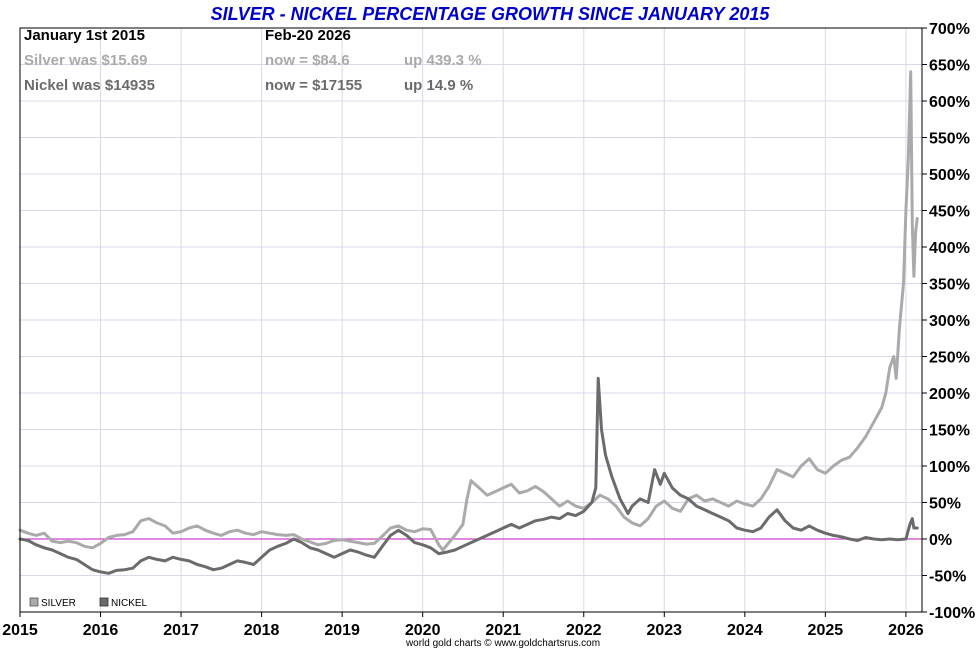 Image resolution: width=980 pixels, height=650 pixels. What do you see at coordinates (308, 35) in the screenshot?
I see `header-date-now: Feb-20 2026` at bounding box center [308, 35].